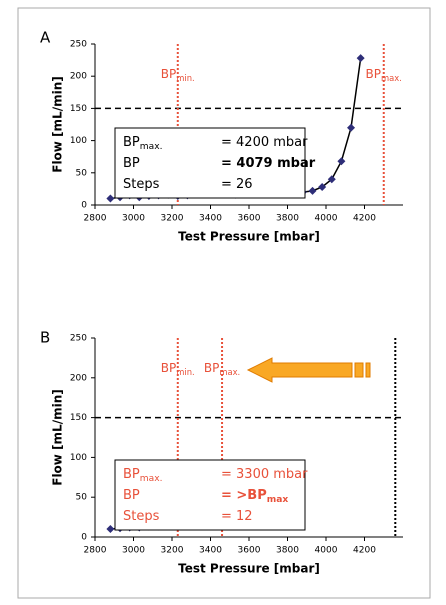  I want to click on info-value-main: = 4200 mbar, so click(264, 142).